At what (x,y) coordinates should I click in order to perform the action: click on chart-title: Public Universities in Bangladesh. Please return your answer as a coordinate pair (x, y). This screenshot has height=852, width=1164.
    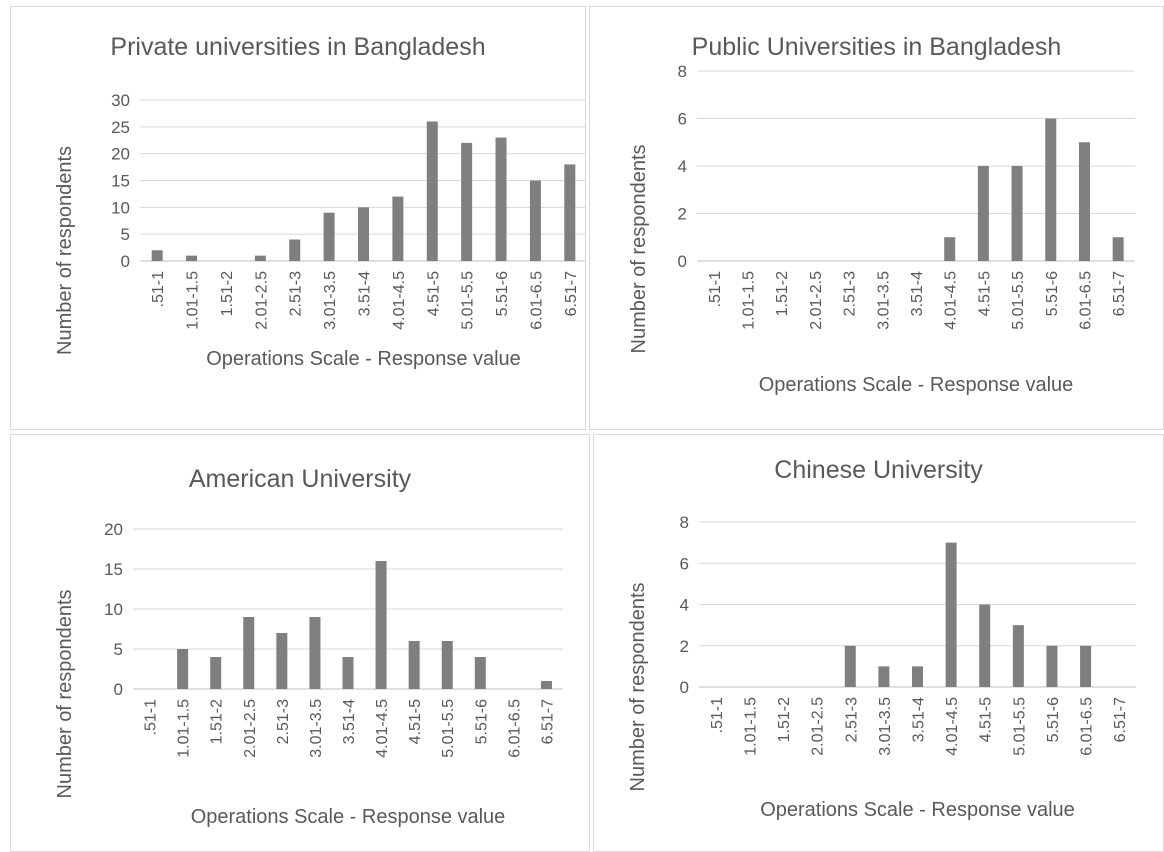
    Looking at the image, I should click on (877, 47).